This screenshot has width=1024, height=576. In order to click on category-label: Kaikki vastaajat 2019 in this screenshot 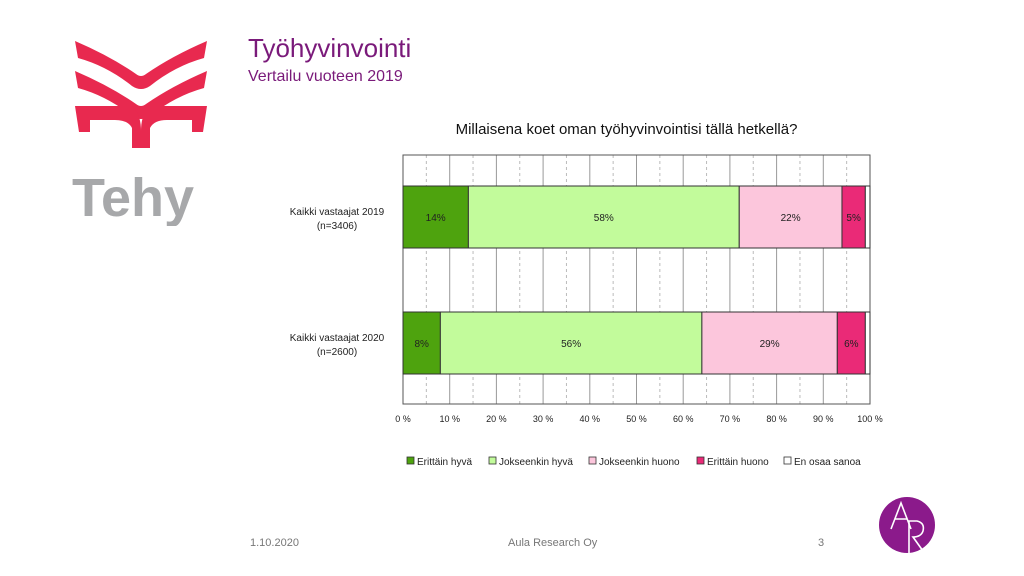, I will do `click(337, 212)`.